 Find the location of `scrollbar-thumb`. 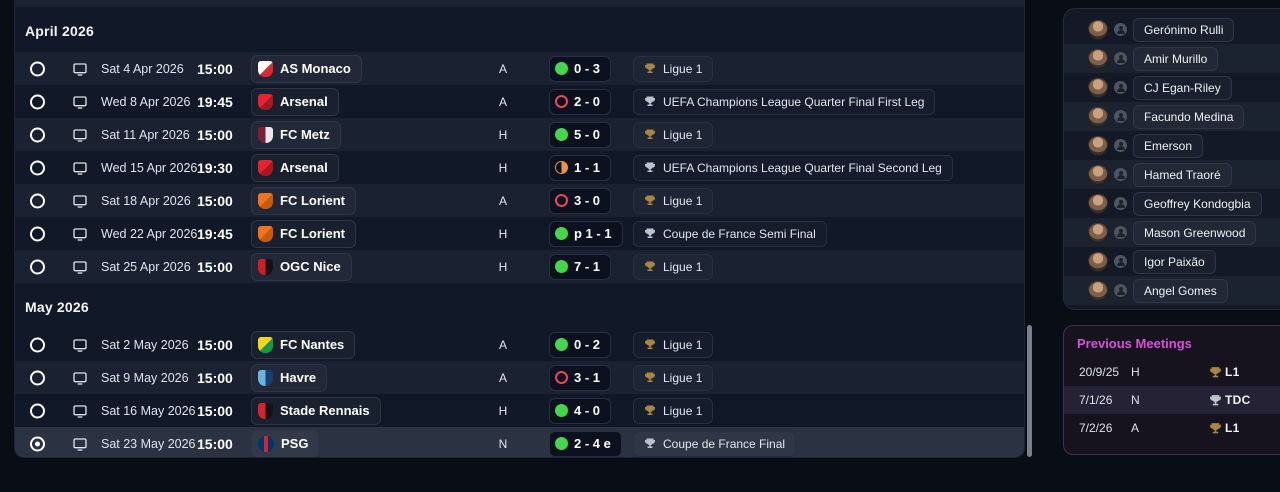

scrollbar-thumb is located at coordinates (1029, 391).